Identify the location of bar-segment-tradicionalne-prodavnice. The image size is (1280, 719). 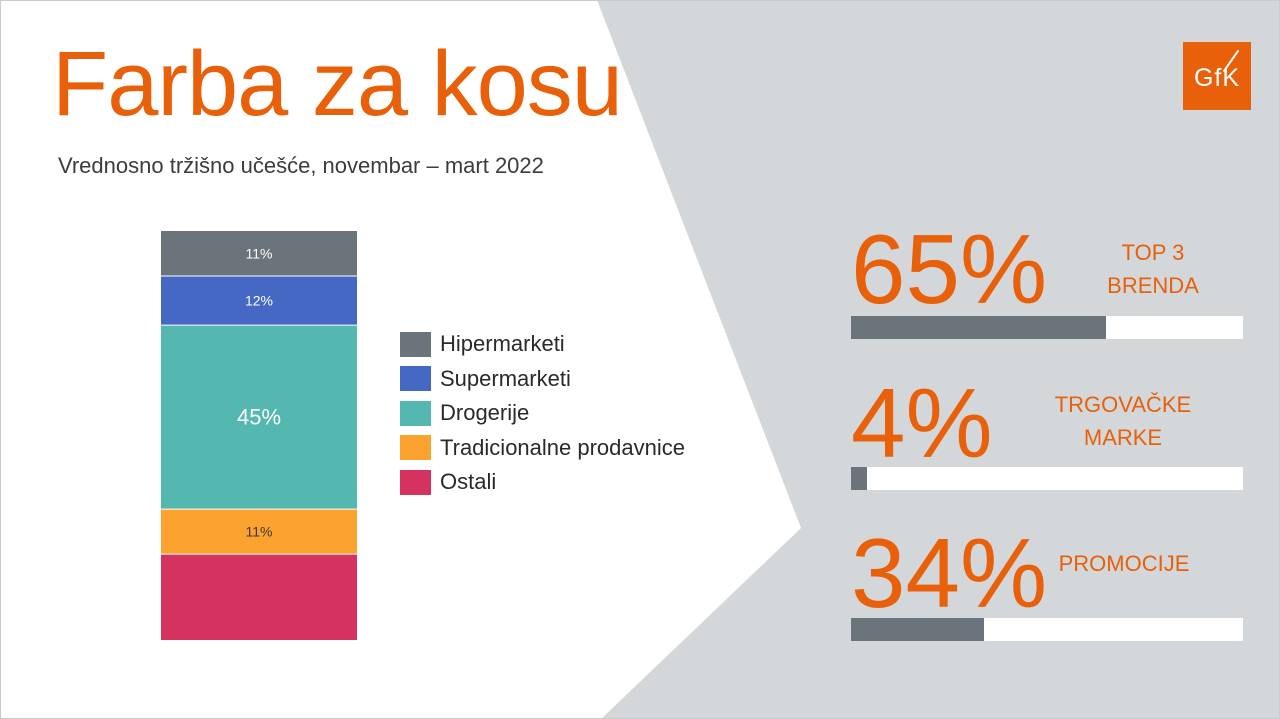
(259, 532).